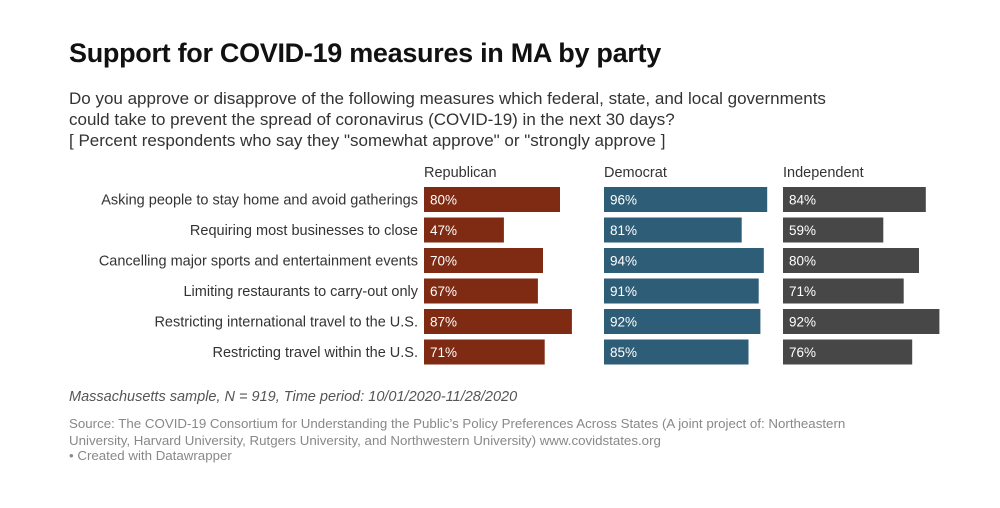 This screenshot has height=508, width=1000. What do you see at coordinates (443, 230) in the screenshot?
I see `bar-value-label: 47%` at bounding box center [443, 230].